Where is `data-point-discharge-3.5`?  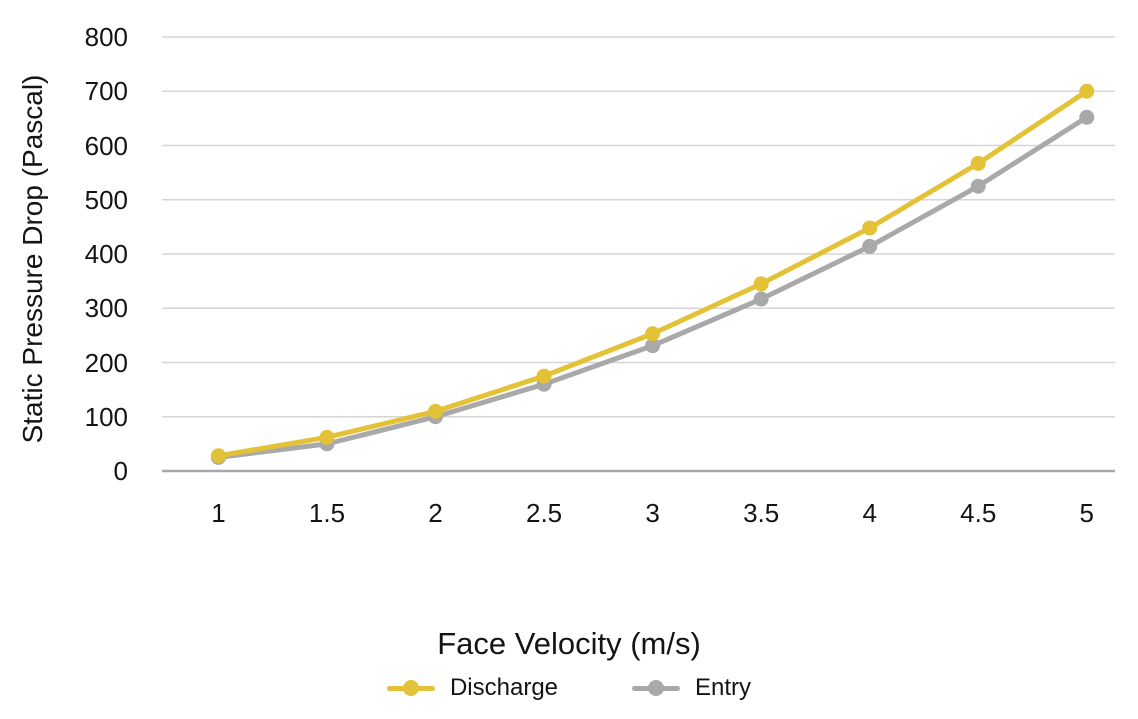
data-point-discharge-3.5 is located at coordinates (761, 284).